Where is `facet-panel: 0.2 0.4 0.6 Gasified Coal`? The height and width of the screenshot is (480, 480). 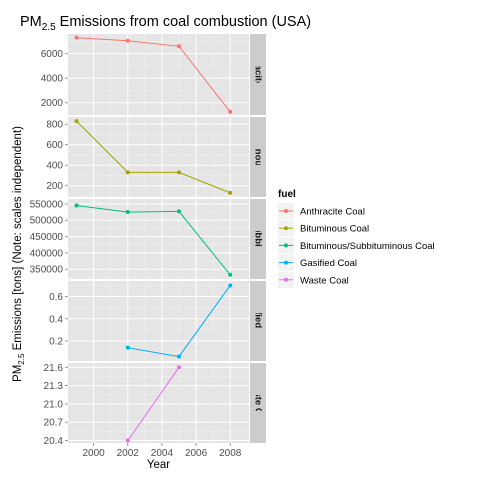
facet-panel: 0.2 0.4 0.6 Gasified Coal is located at coordinates (157, 321).